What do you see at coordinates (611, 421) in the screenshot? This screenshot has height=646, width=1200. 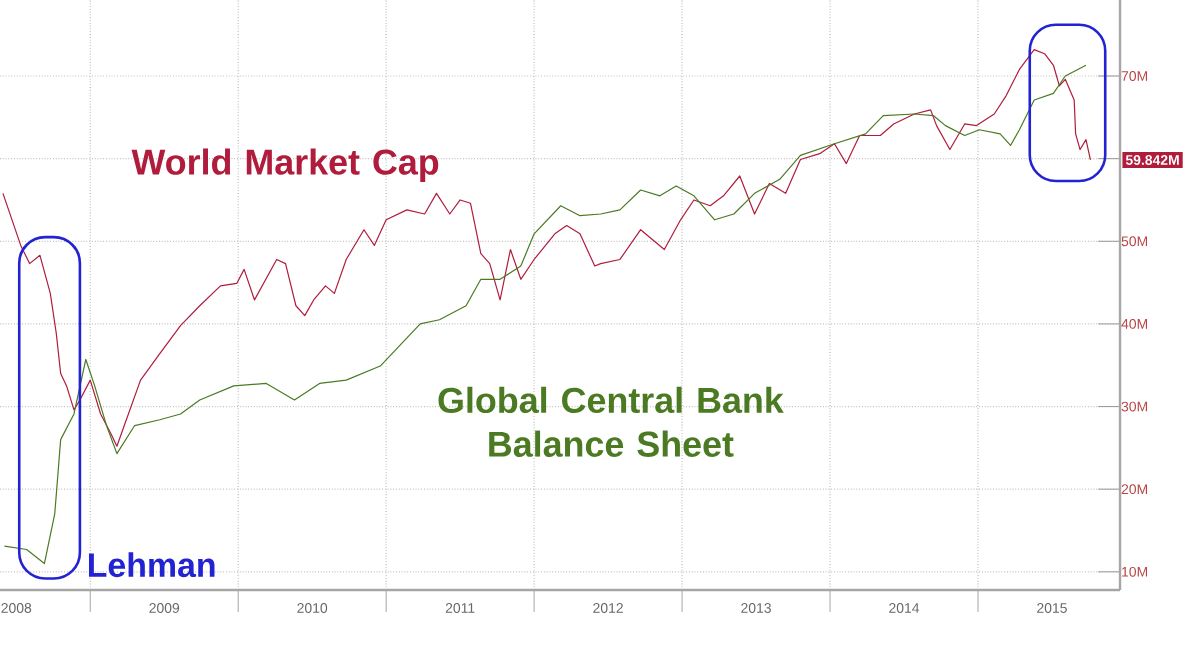 I see `series-label: Global Central Bank Balance Sheet` at bounding box center [611, 421].